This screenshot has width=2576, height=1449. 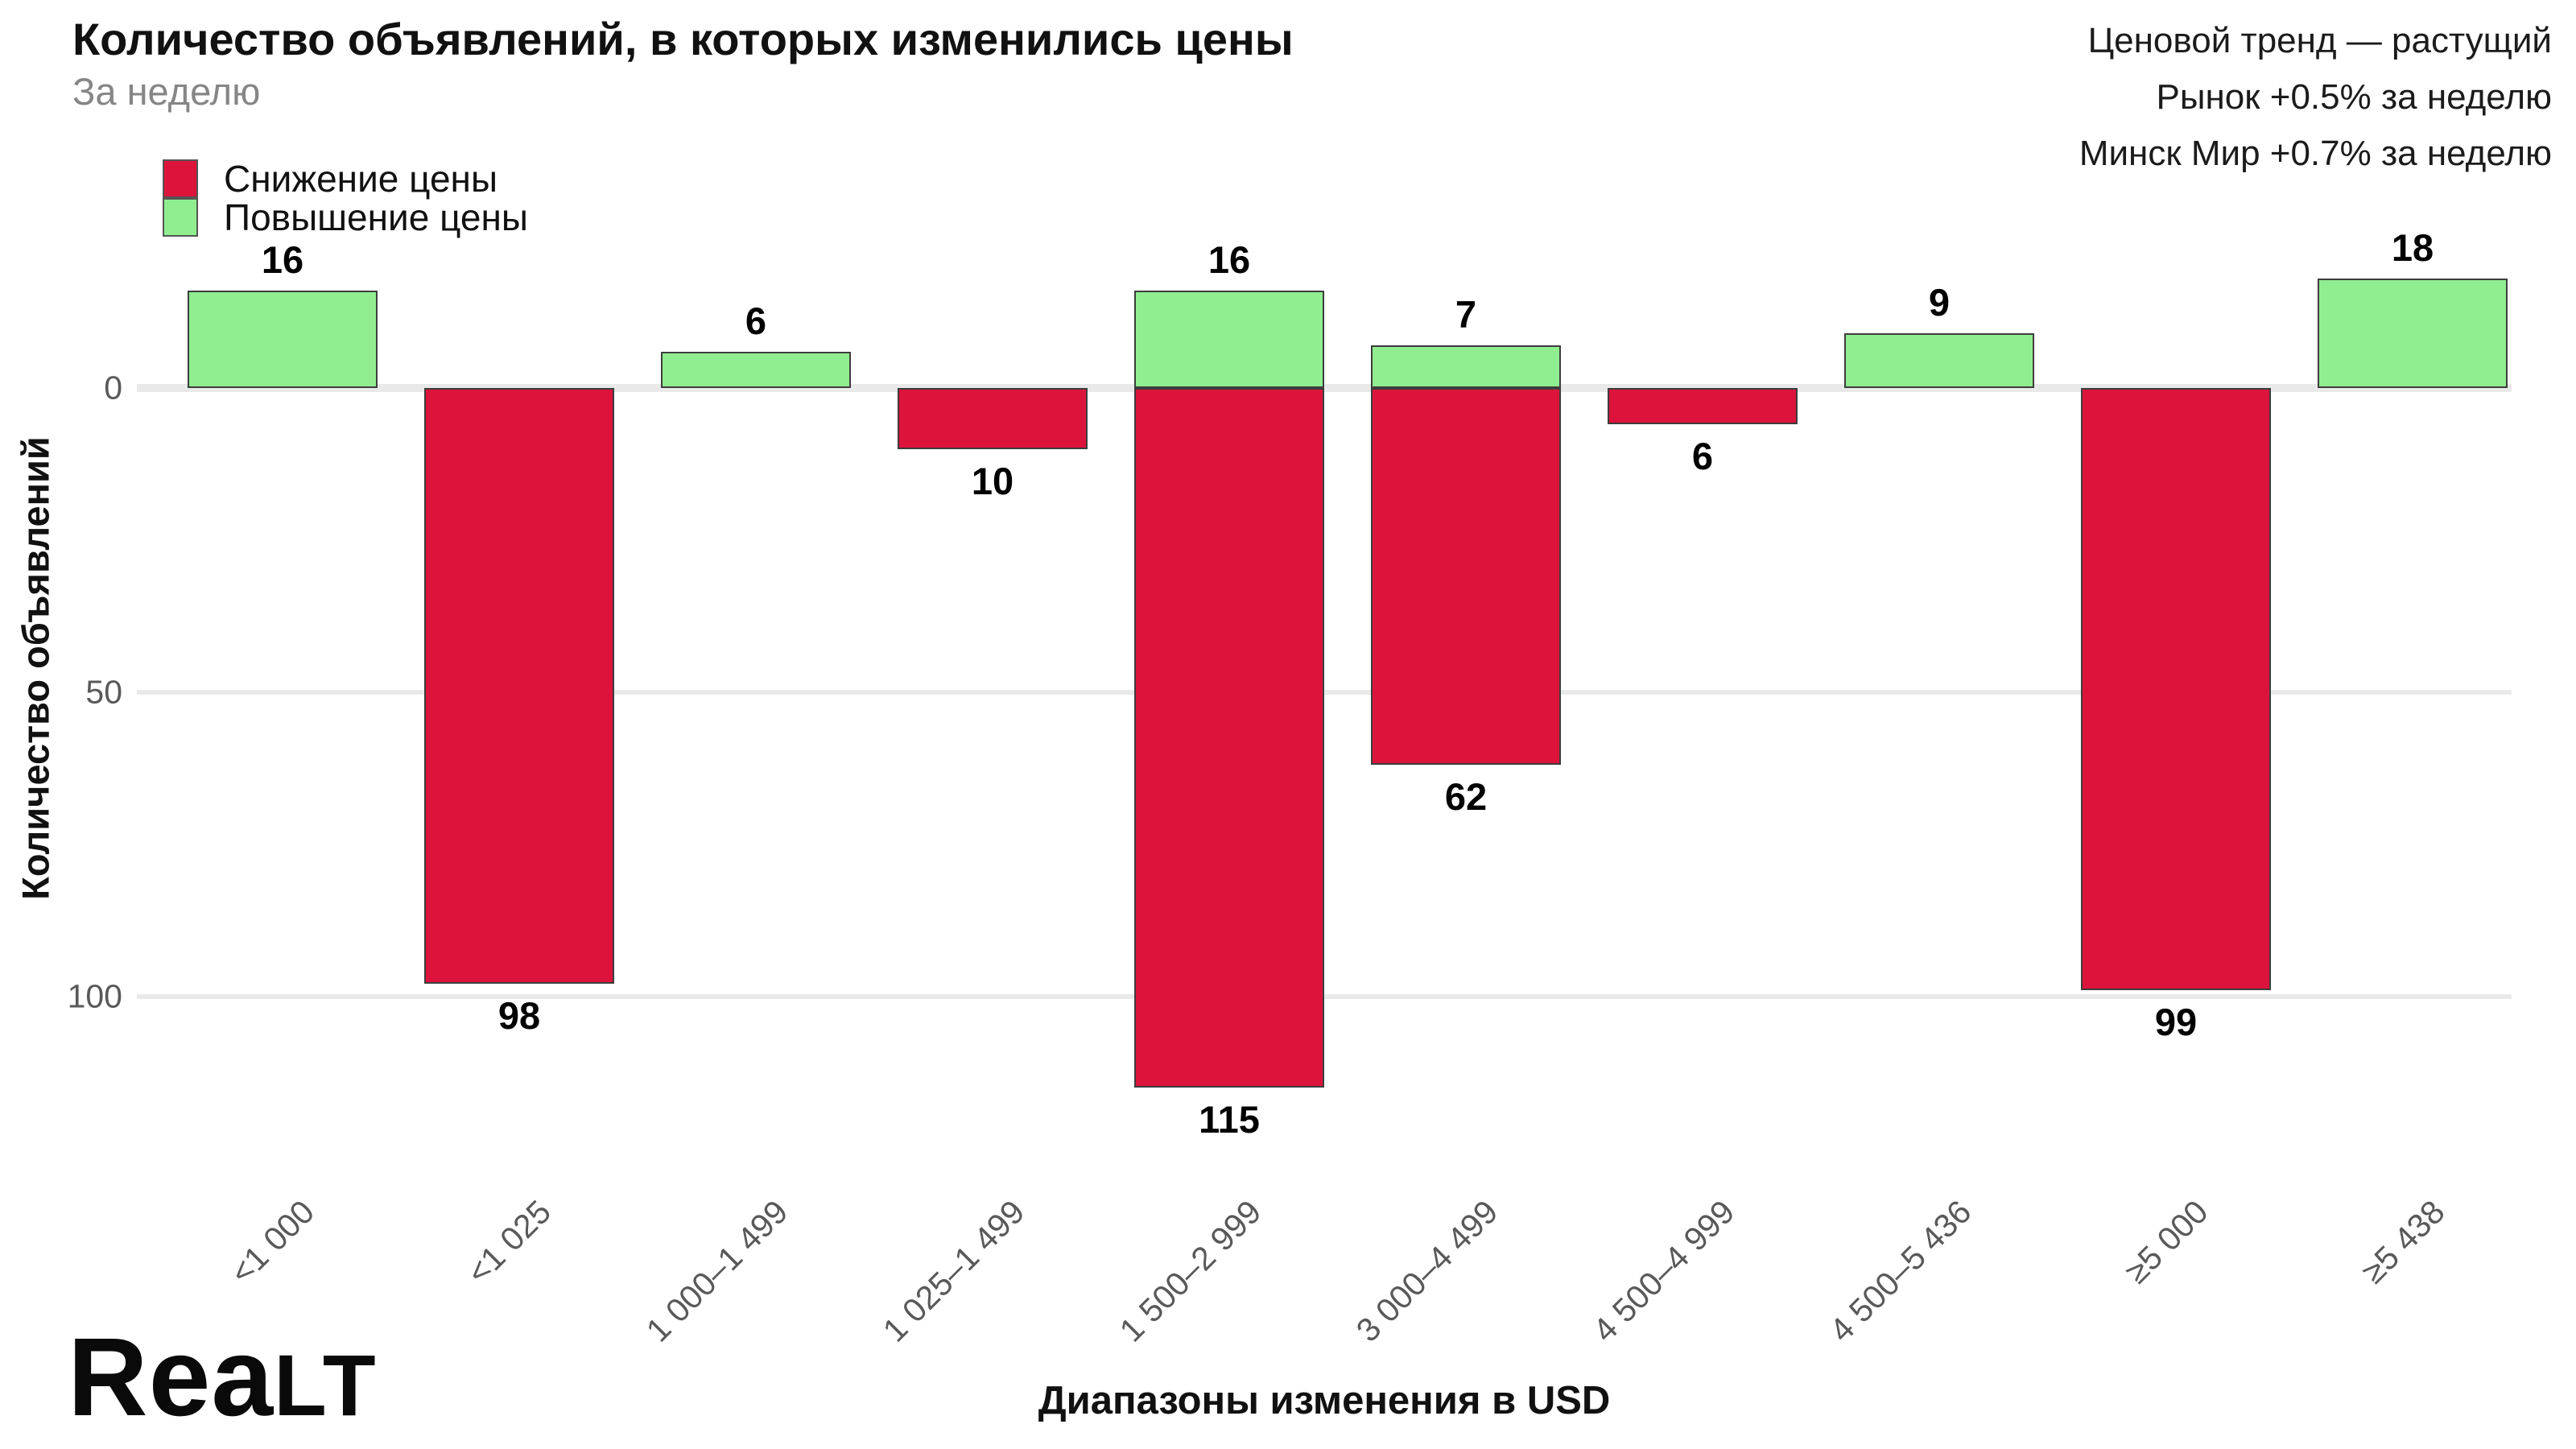 What do you see at coordinates (326, 1385) in the screenshot?
I see `realt-logo-text-caps: lt` at bounding box center [326, 1385].